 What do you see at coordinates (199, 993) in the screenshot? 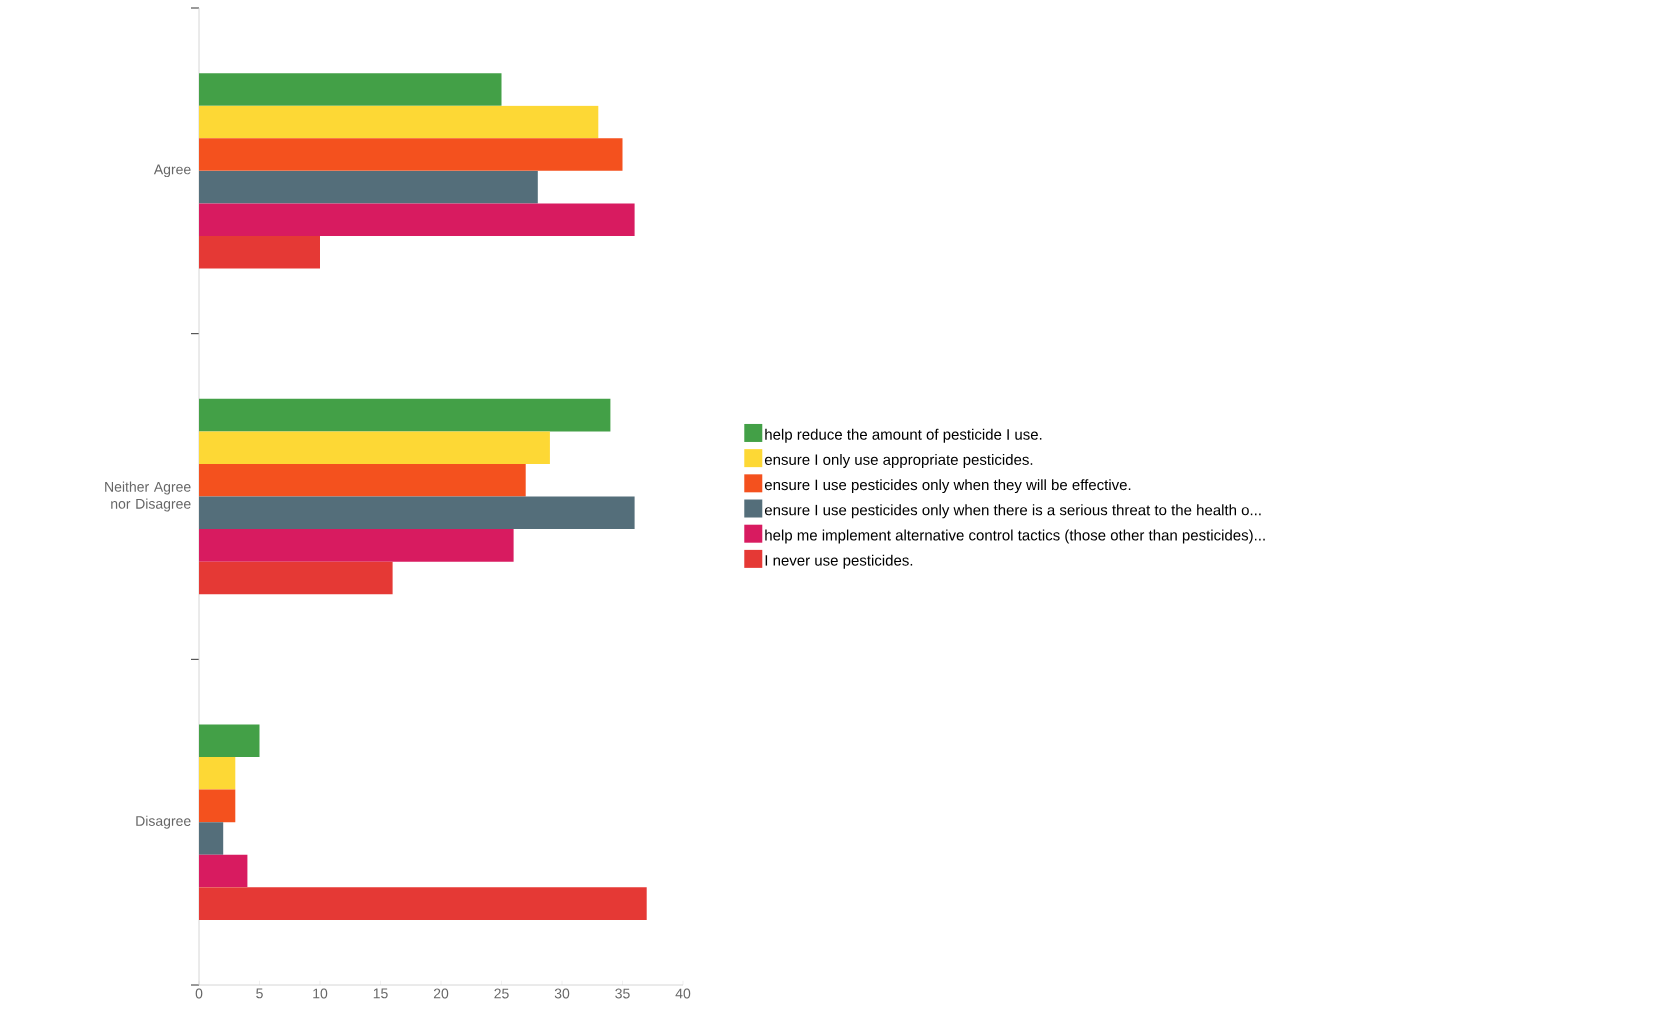
I see `x-tick-label: 0` at bounding box center [199, 993].